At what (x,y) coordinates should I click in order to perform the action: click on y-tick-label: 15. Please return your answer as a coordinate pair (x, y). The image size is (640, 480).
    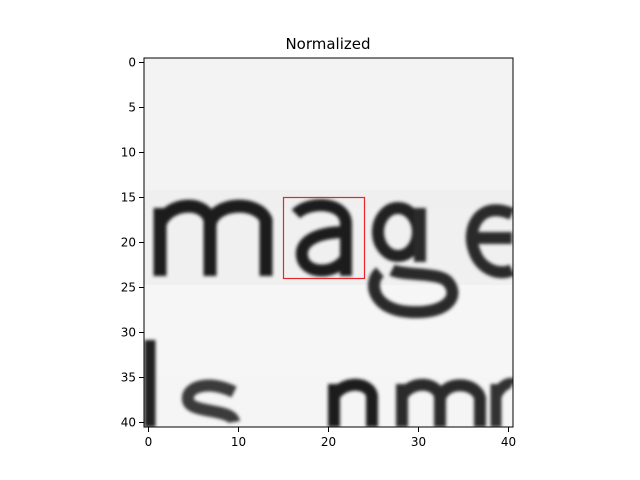
    Looking at the image, I should click on (128, 198).